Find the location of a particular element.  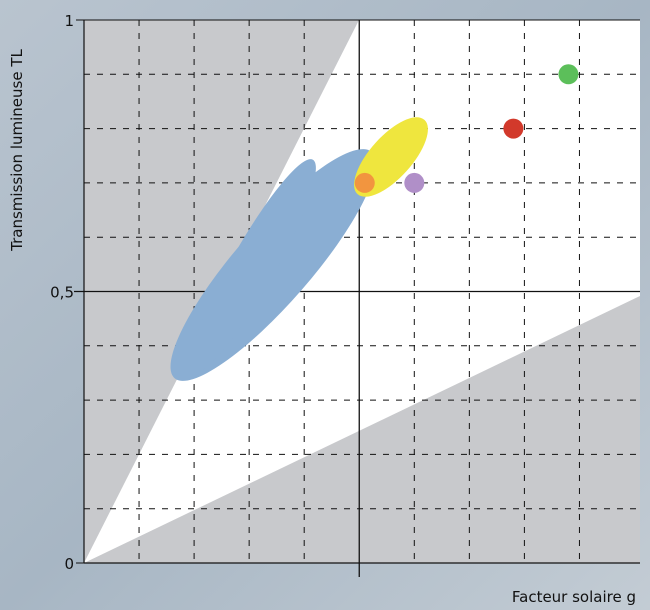

y-tick-label: 0,5 is located at coordinates (62, 293).